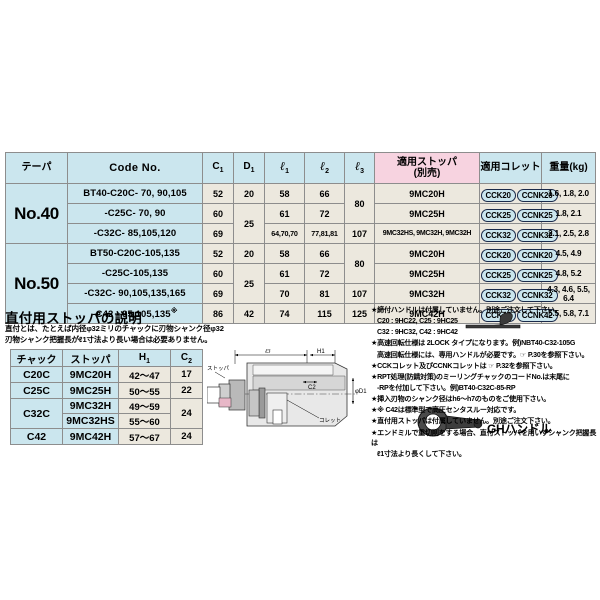 The width and height of the screenshot is (600, 600). Describe the element at coordinates (484, 438) in the screenshot. I see `note-item: ★エンドミルで重切削をする場合、直付ストッパを用いずシャンク把握長は` at that location.